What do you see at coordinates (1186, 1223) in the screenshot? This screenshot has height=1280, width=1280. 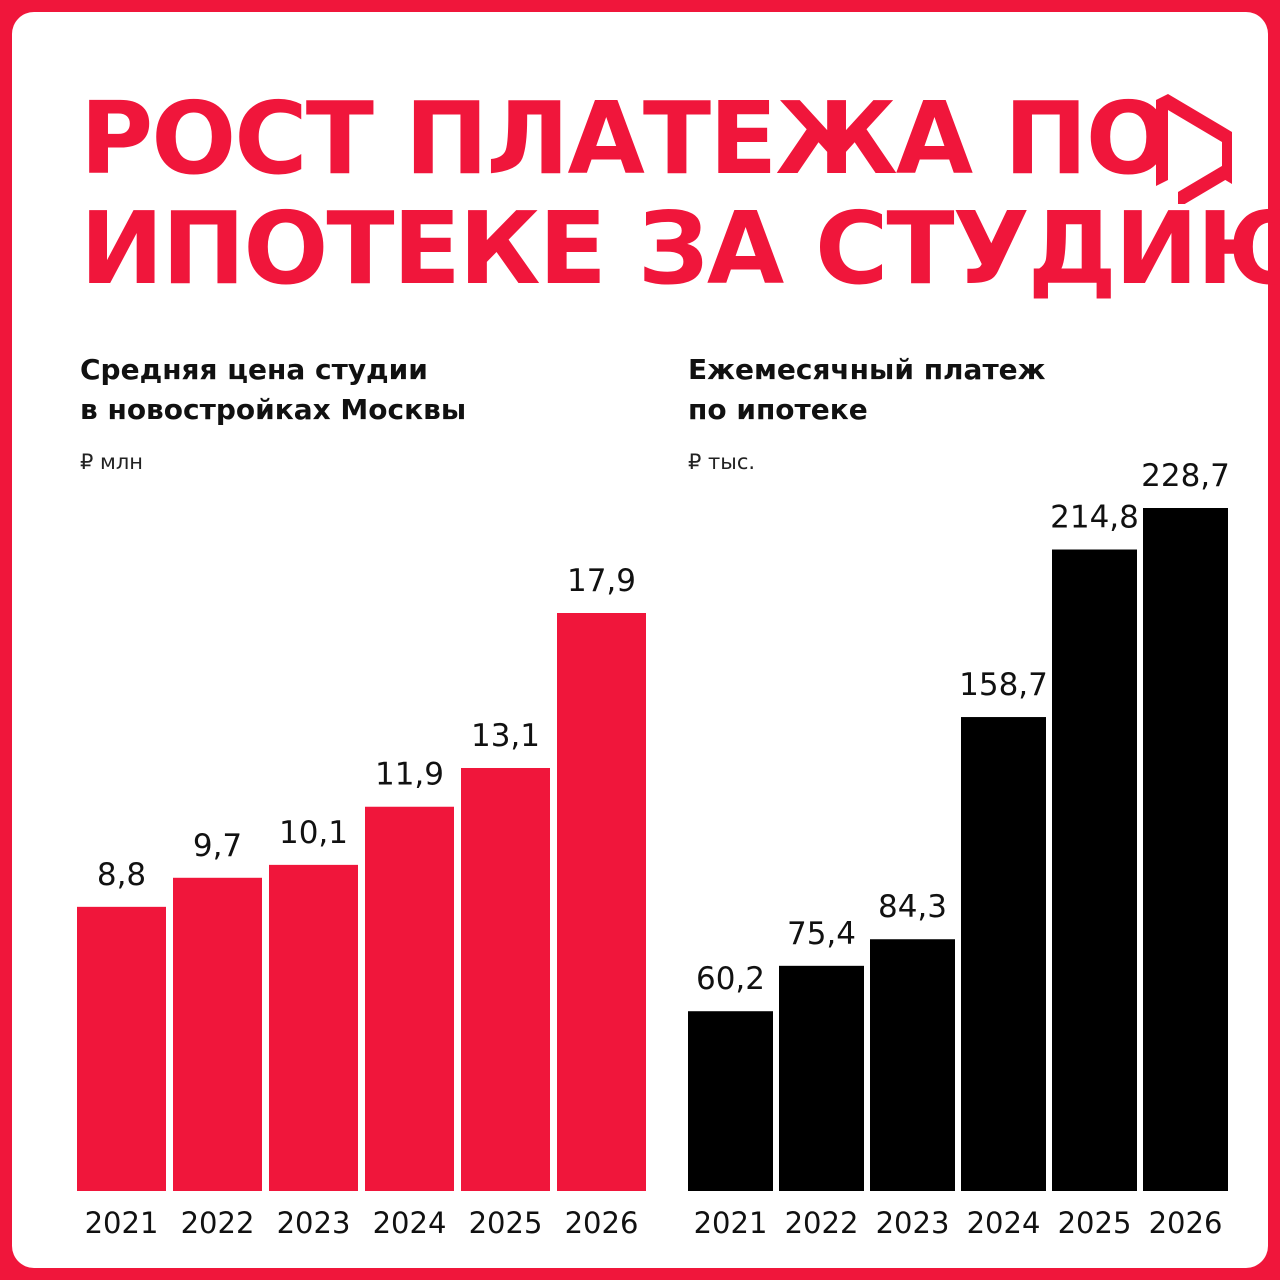 I see `right-x-tick-2026: 2026` at bounding box center [1186, 1223].